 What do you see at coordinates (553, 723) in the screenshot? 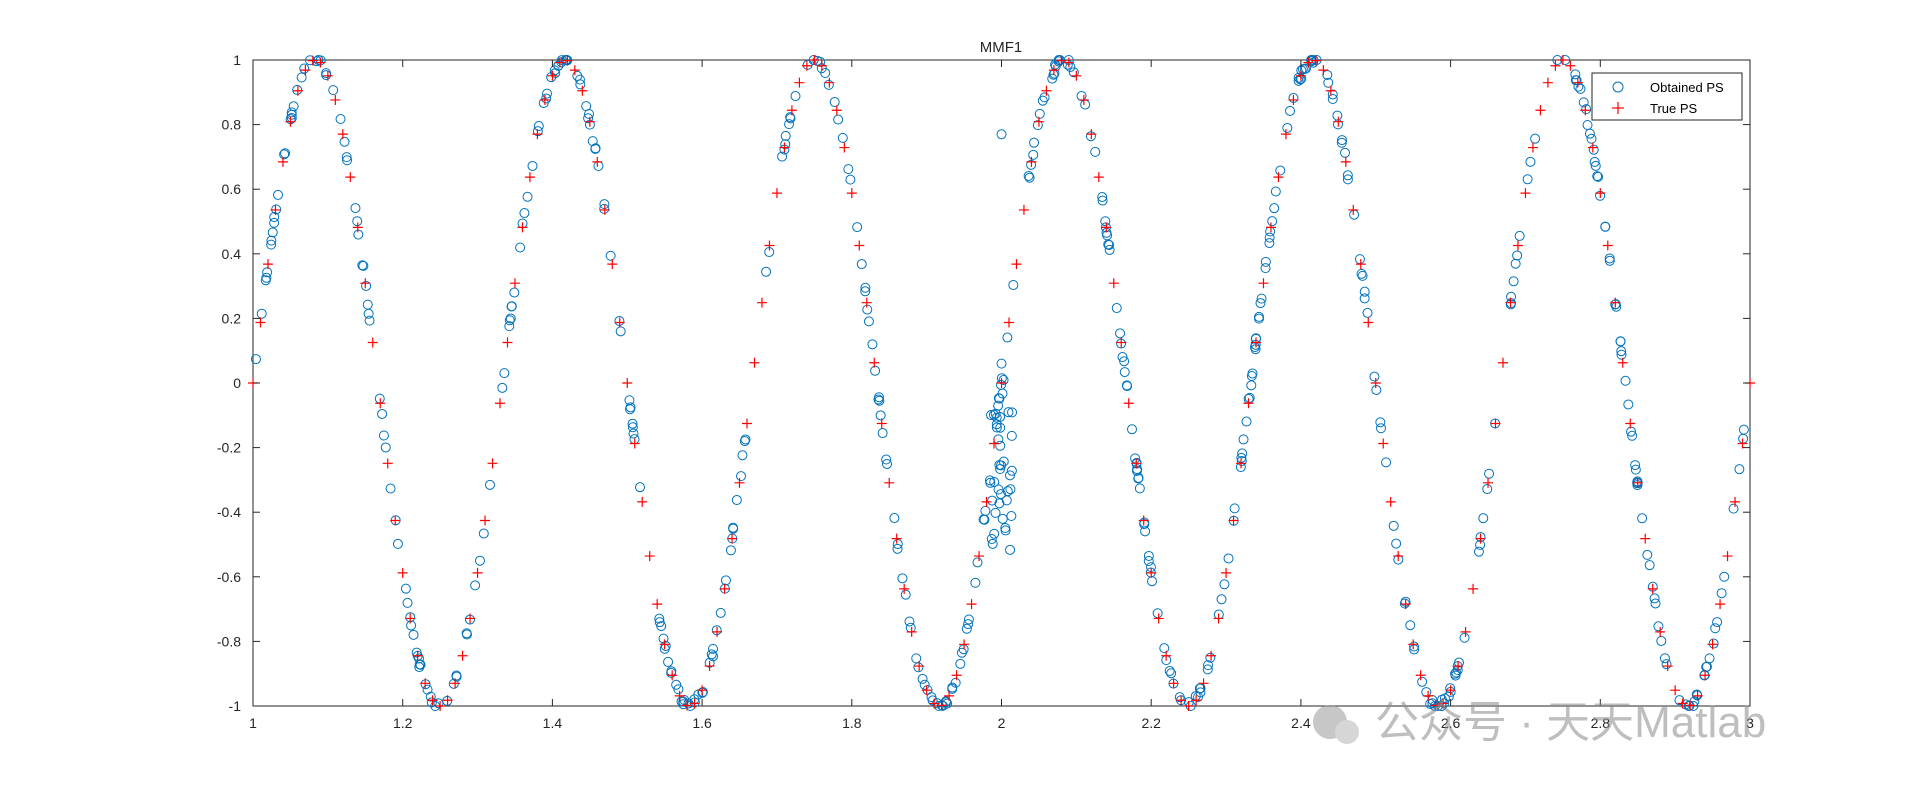
I see `x-tick-label: 1.4` at bounding box center [553, 723].